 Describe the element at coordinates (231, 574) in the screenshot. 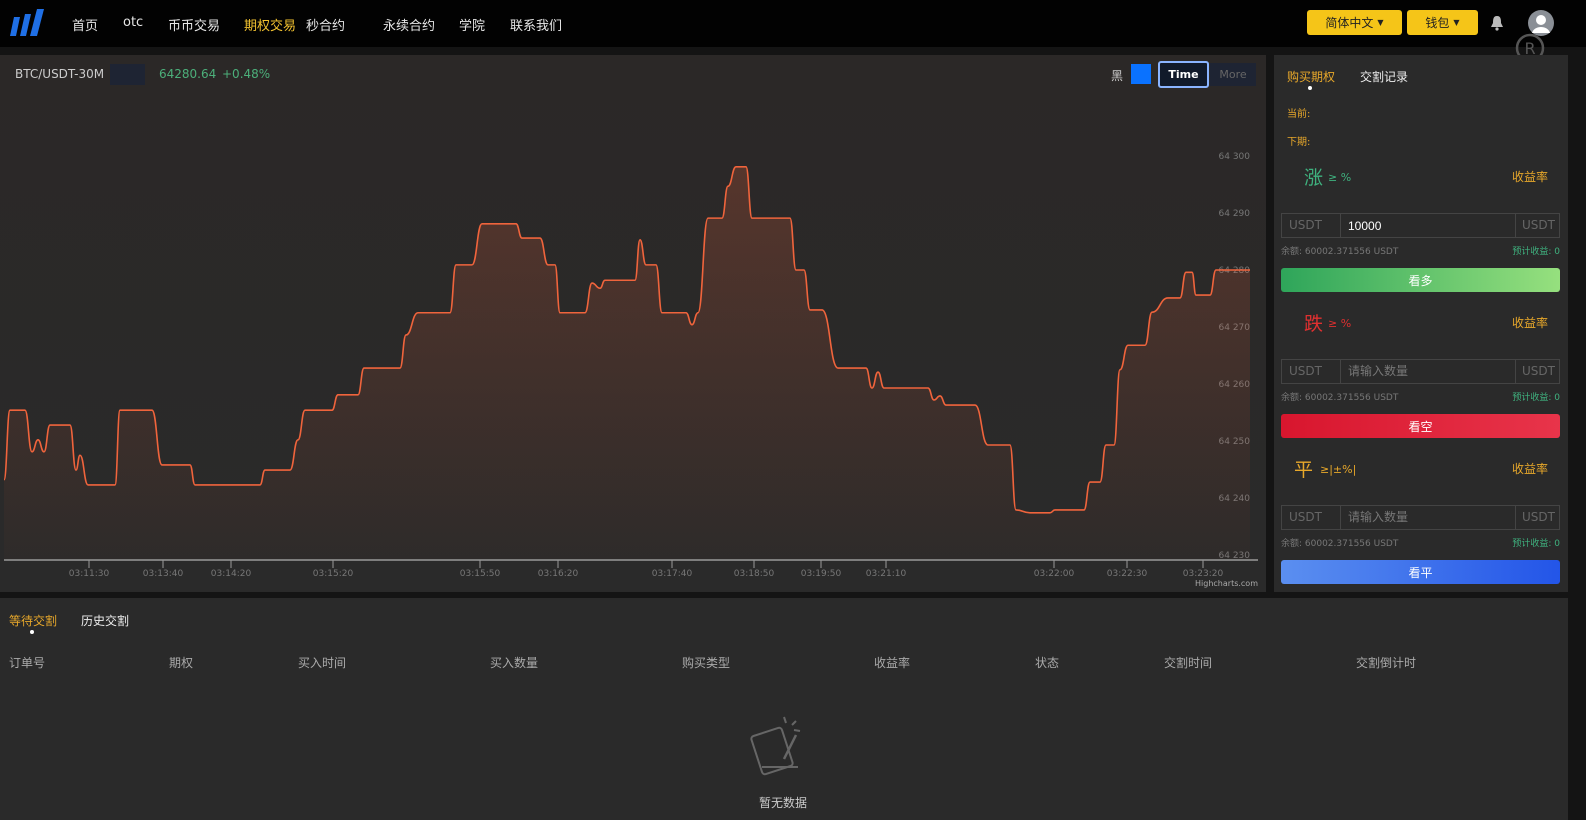

I see `x-tick-label: 03:14:20` at that location.